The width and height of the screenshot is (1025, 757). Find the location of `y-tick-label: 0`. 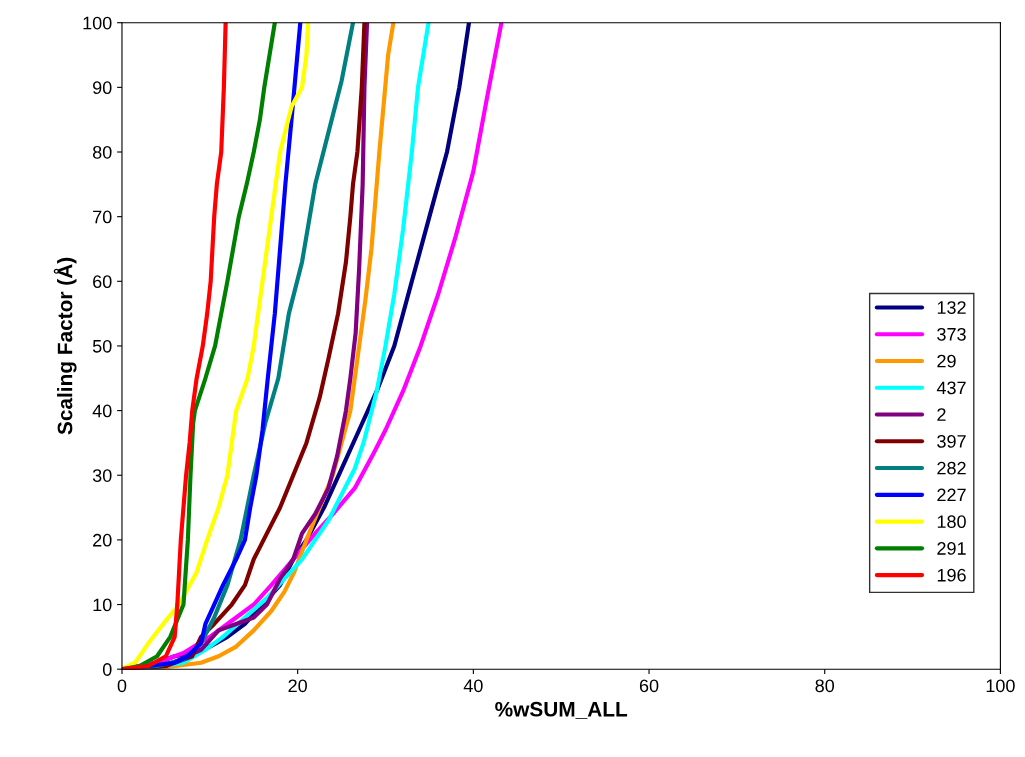

y-tick-label: 0 is located at coordinates (107, 669).